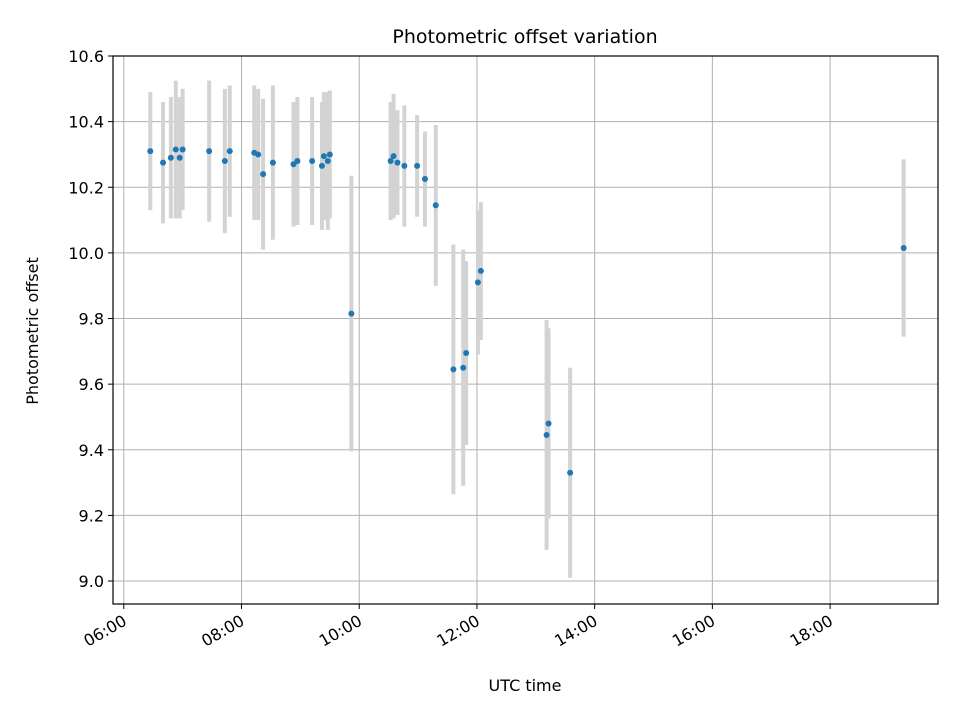  What do you see at coordinates (524, 37) in the screenshot?
I see `chart-title: Photometric offset variation` at bounding box center [524, 37].